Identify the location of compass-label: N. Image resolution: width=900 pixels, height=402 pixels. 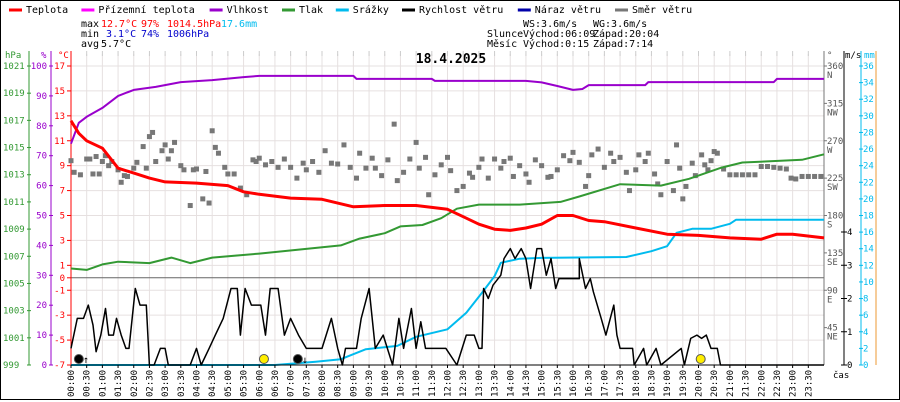
(829, 76).